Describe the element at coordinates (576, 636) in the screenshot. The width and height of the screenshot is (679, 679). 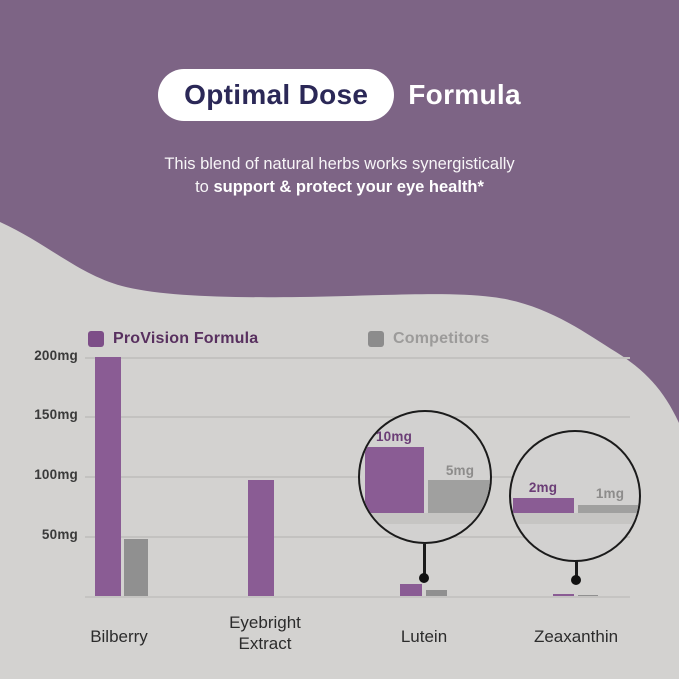
I see `x-label-zeaxanthin: Zeaxanthin` at that location.